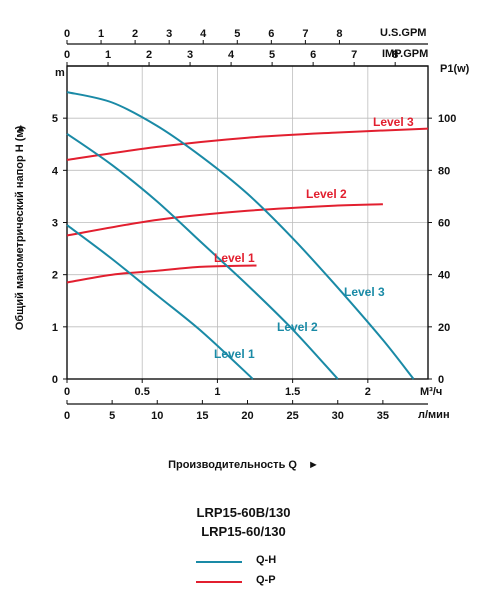 This screenshot has height=600, width=487. I want to click on legend-swatch-qh, so click(219, 562).